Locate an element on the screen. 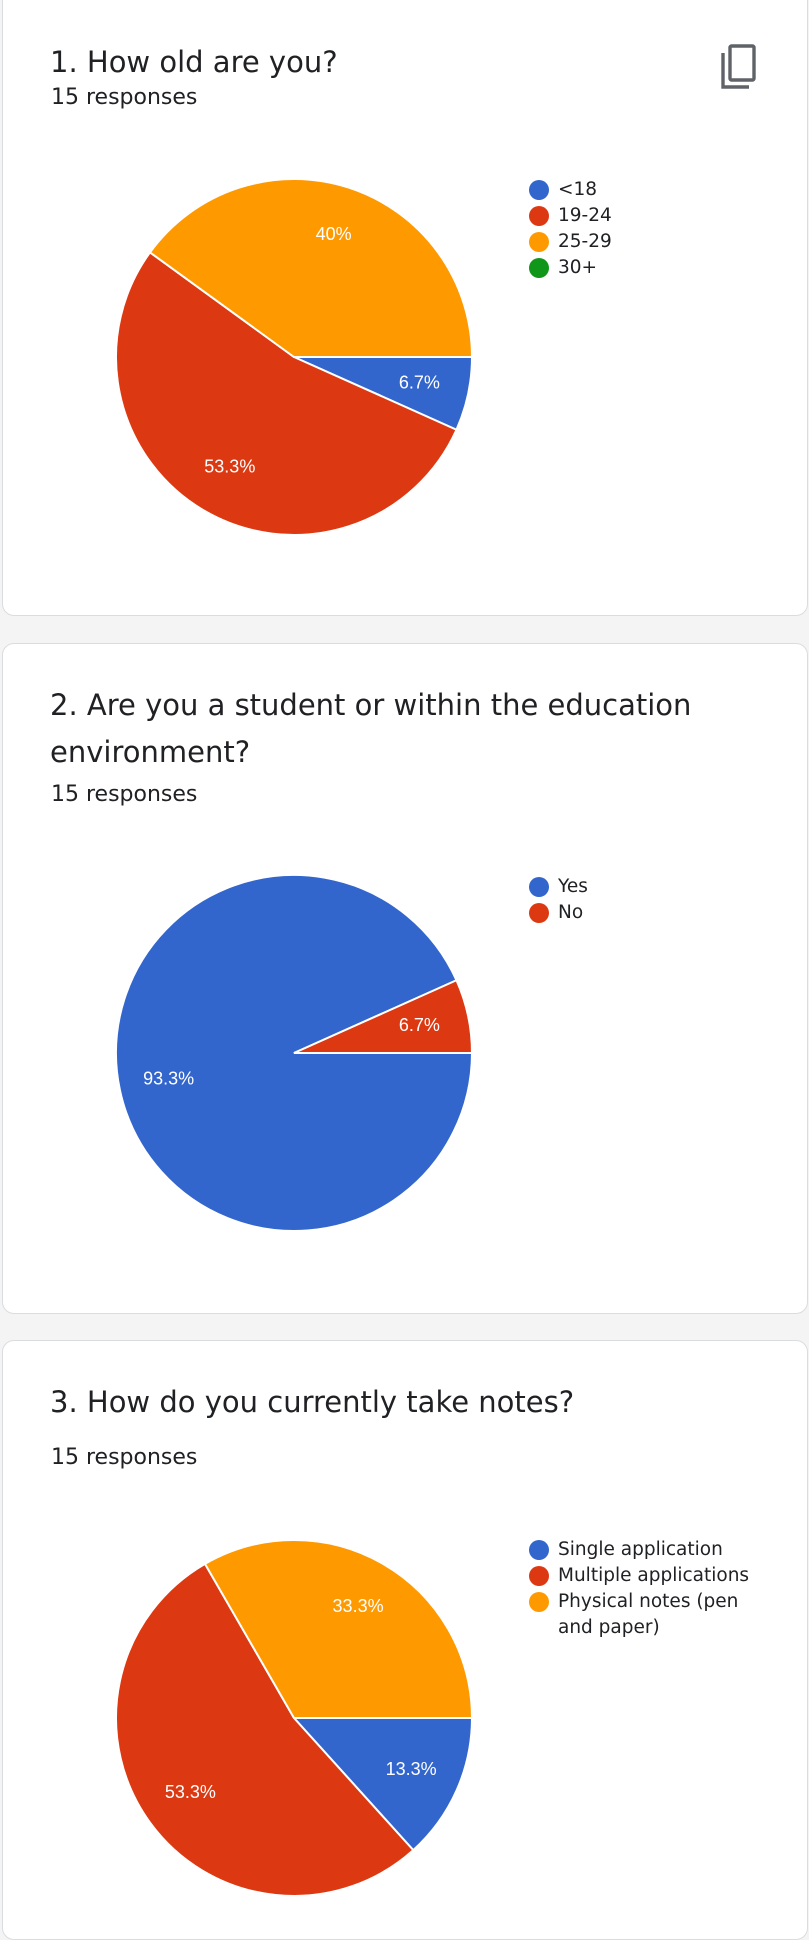  legend-item-19-24: 19-24 is located at coordinates (648, 216).